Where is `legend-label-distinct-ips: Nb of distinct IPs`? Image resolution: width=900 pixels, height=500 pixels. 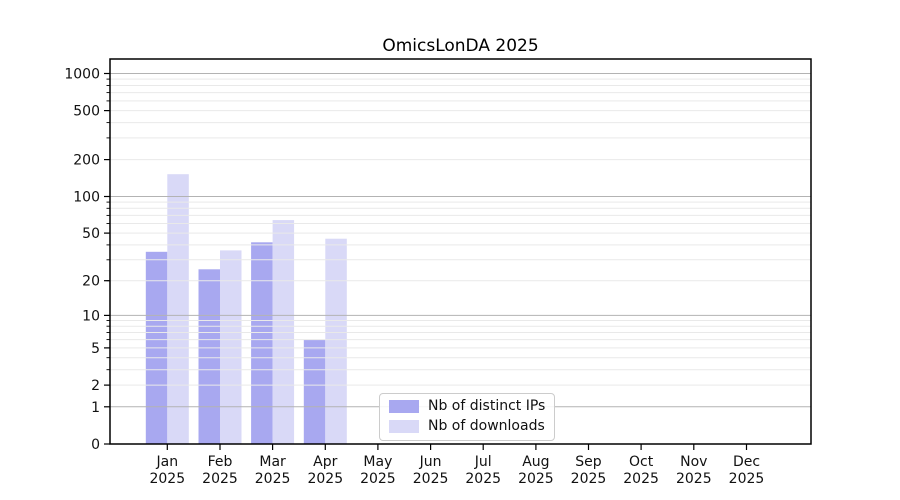
legend-label-distinct-ips: Nb of distinct IPs is located at coordinates (487, 406).